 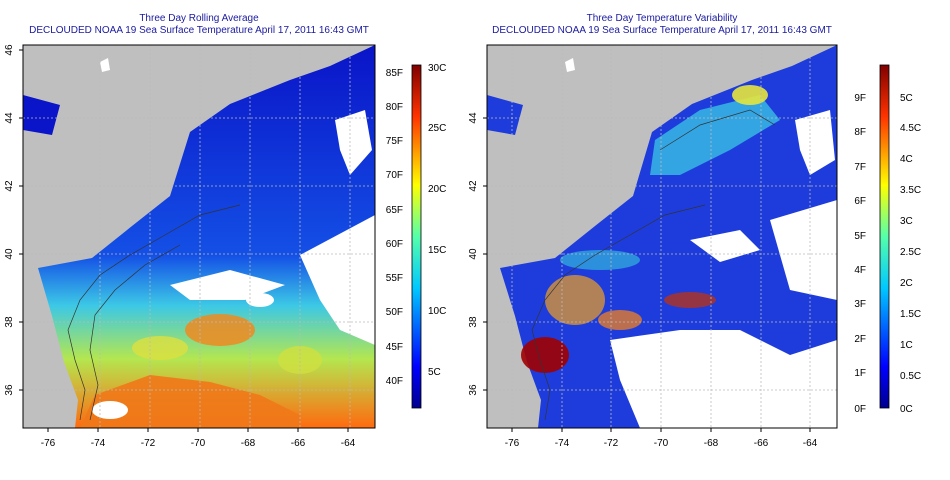 What do you see at coordinates (906, 159) in the screenshot?
I see `right-colorbar-c-label: 4C` at bounding box center [906, 159].